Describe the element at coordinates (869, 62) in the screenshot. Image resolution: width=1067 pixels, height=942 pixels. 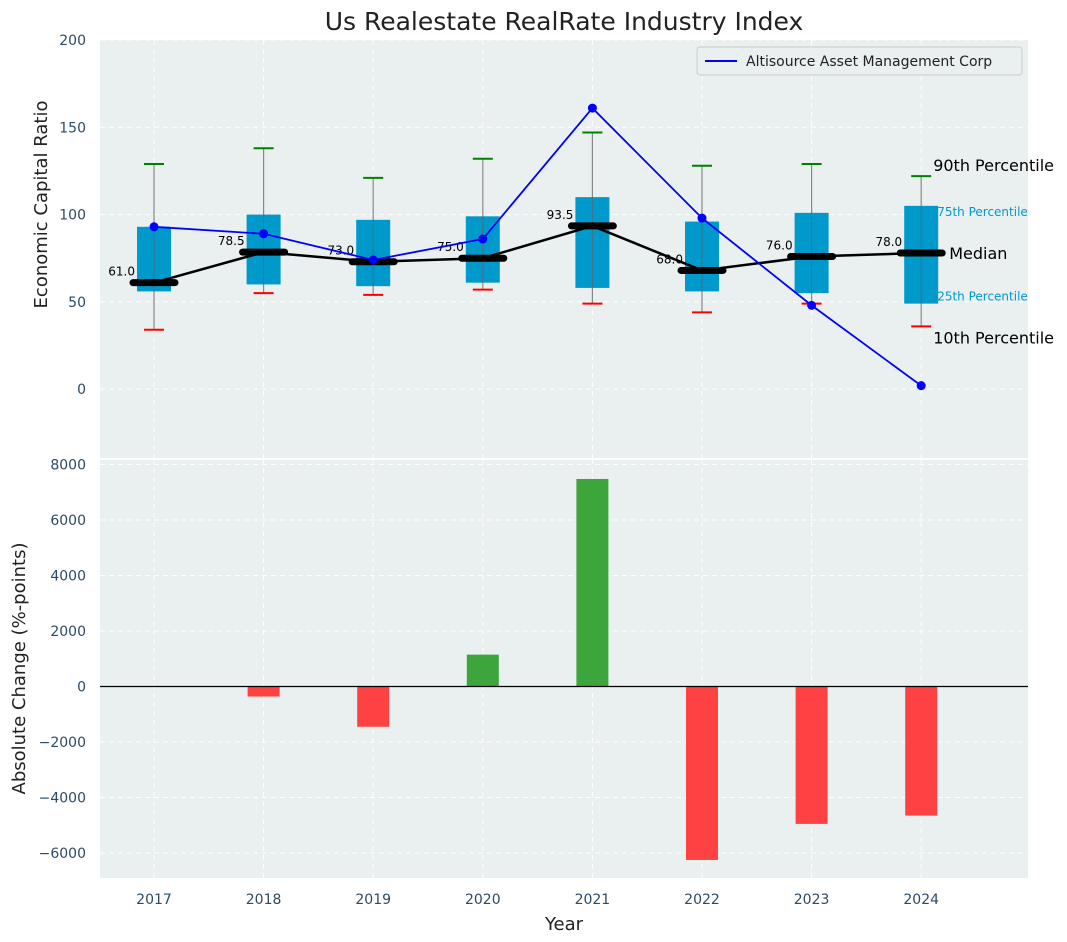
I see `legend-label: Altisource Asset Management Corp` at that location.